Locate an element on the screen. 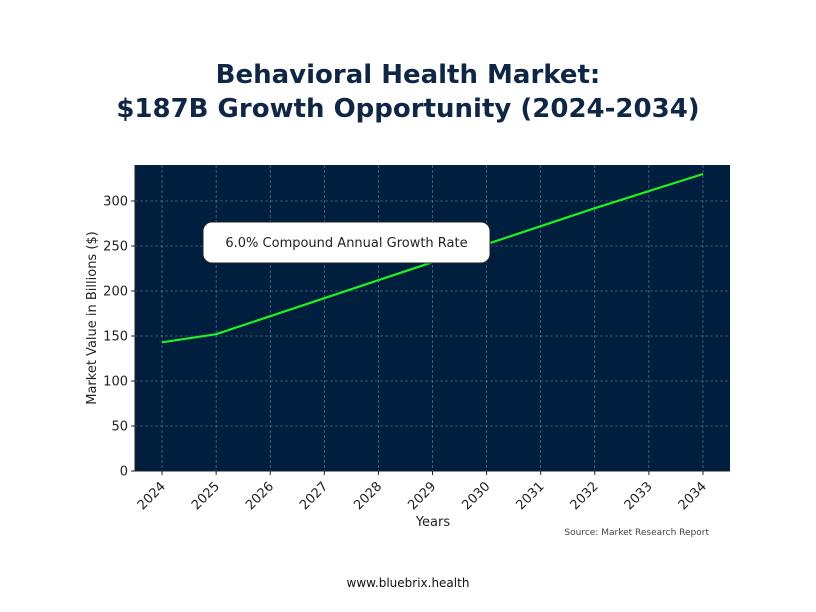 This screenshot has width=816, height=612. x-axis-label: Years is located at coordinates (433, 522).